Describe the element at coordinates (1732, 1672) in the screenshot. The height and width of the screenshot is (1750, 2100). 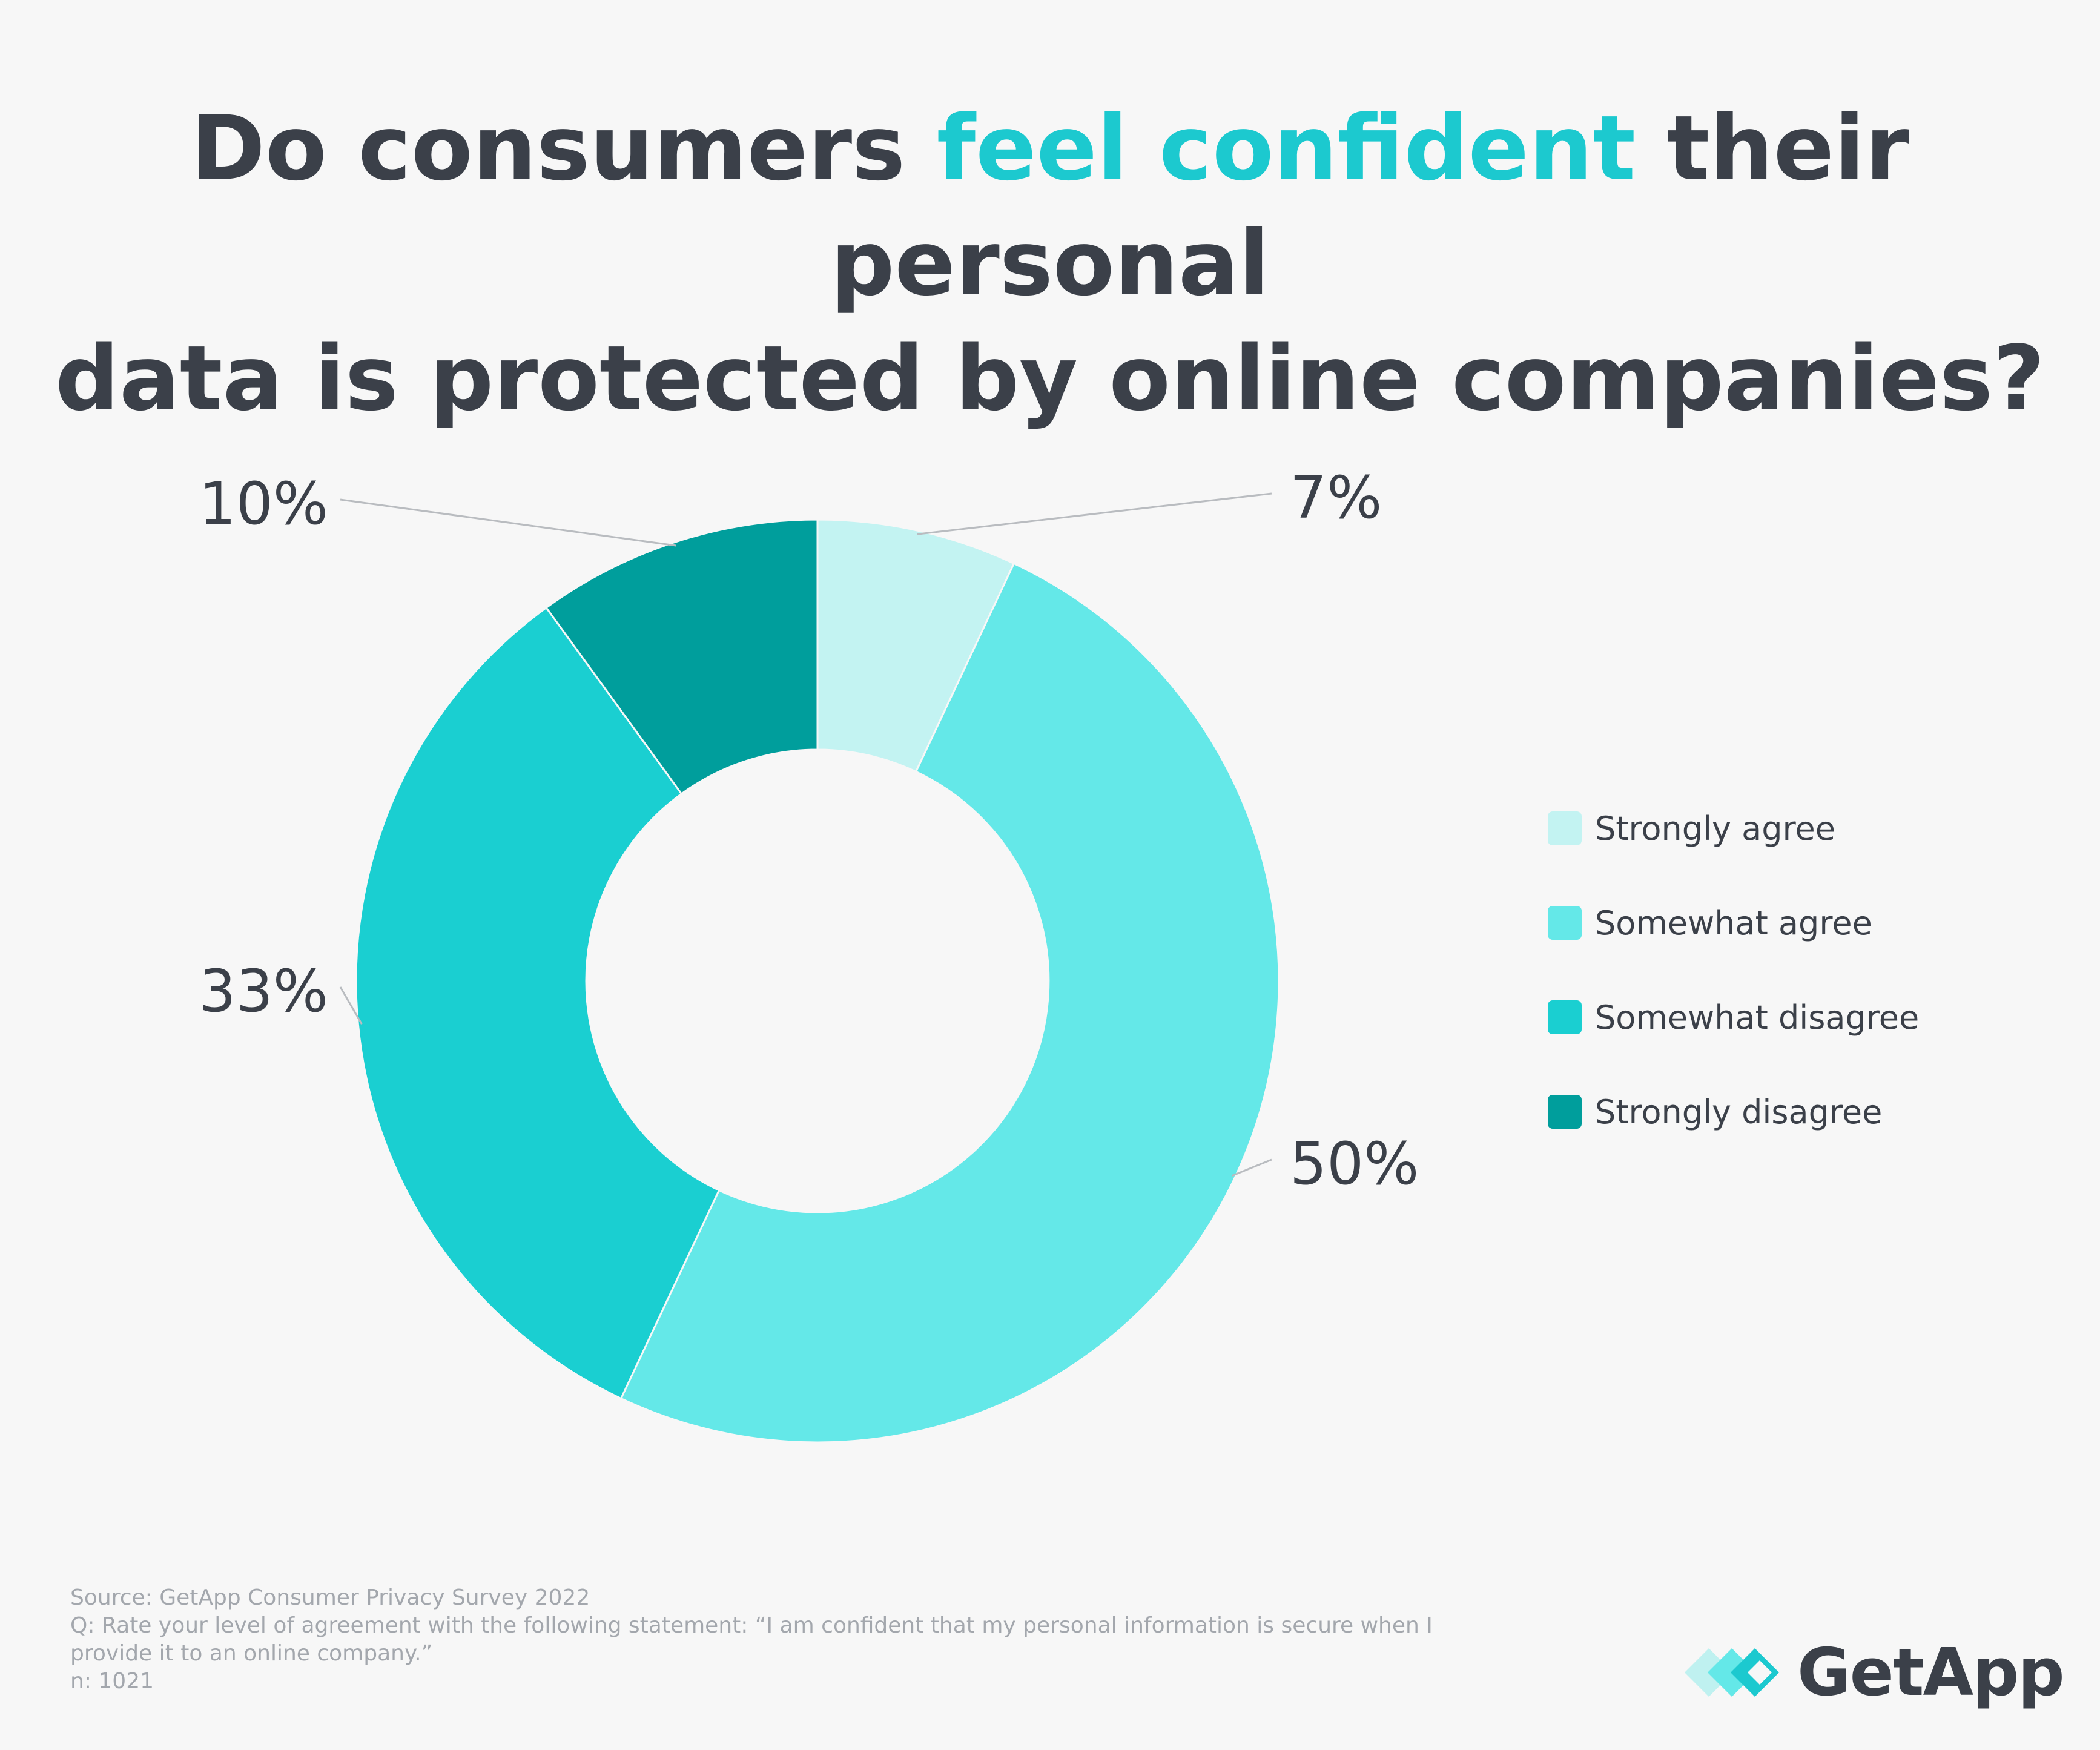
I see `getapp-chevrons-icon` at that location.